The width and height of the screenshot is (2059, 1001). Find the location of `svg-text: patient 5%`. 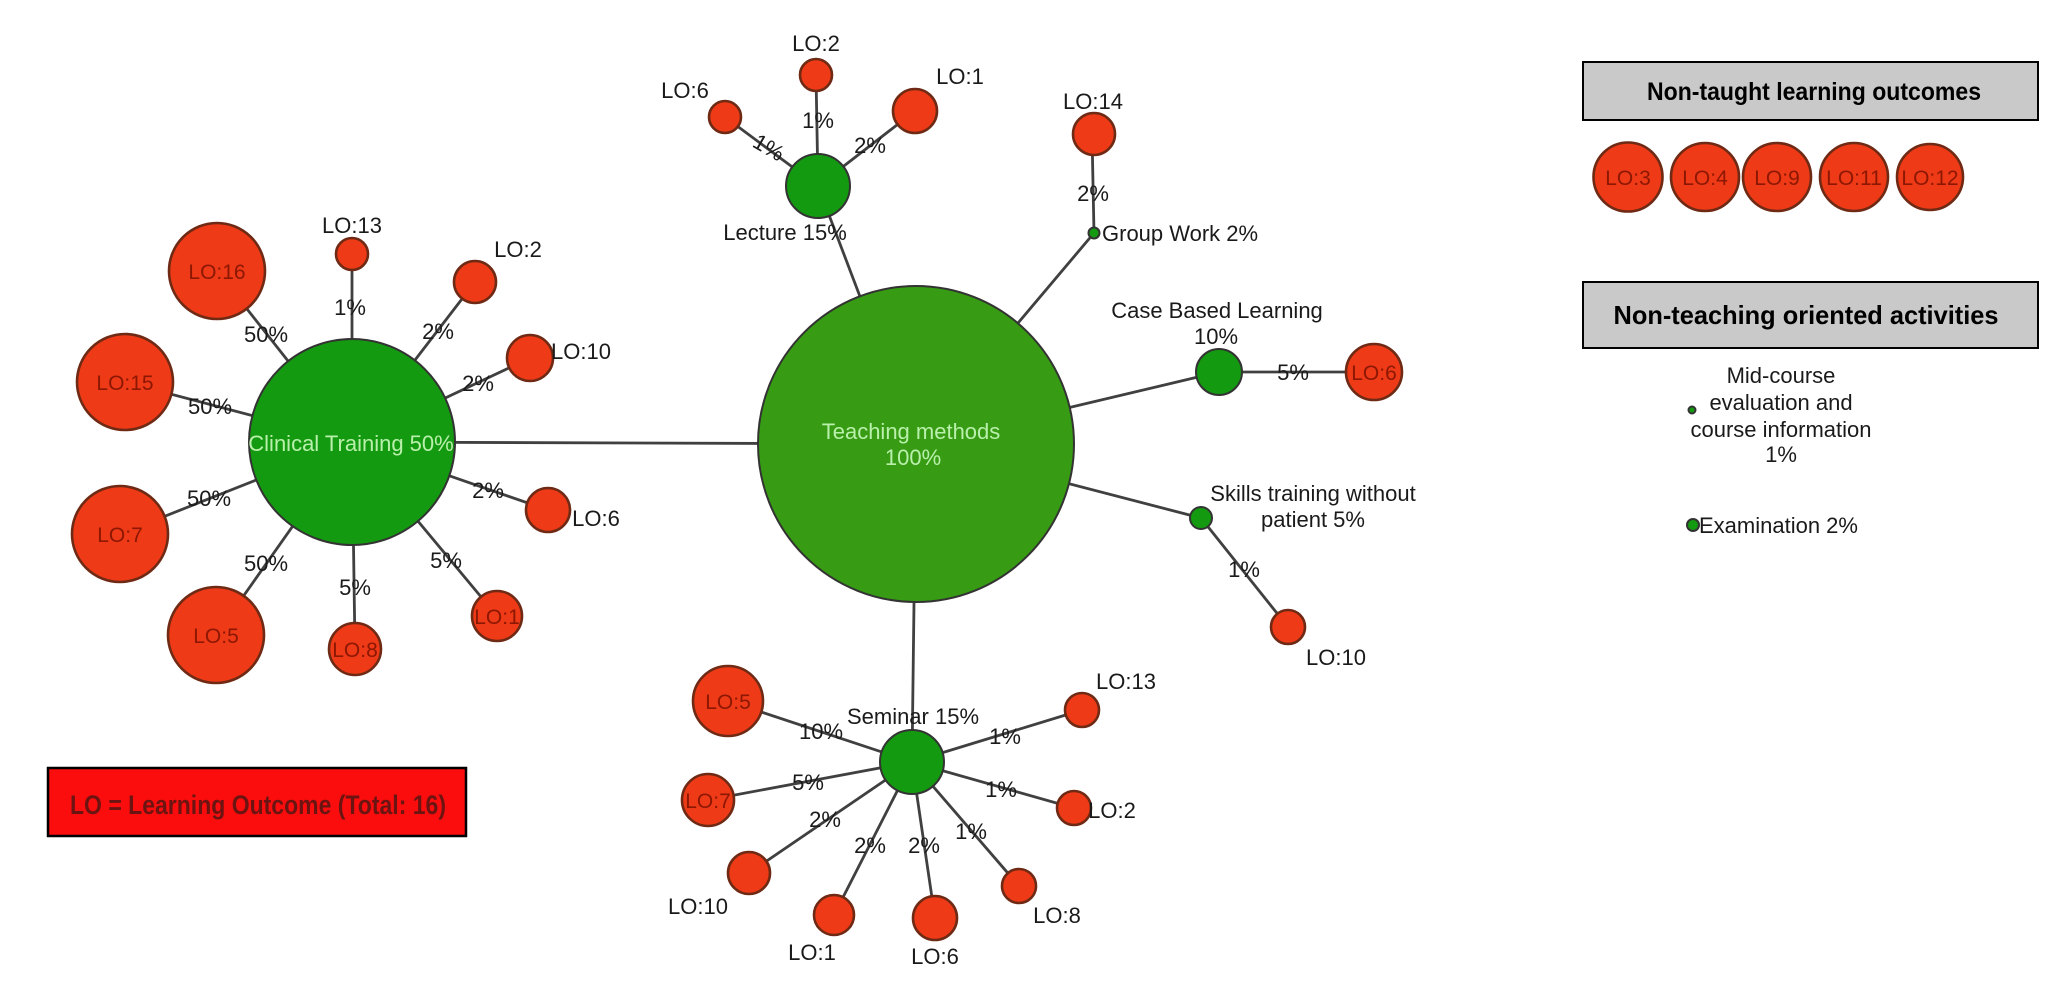

svg-text: patient 5% is located at coordinates (1313, 519).